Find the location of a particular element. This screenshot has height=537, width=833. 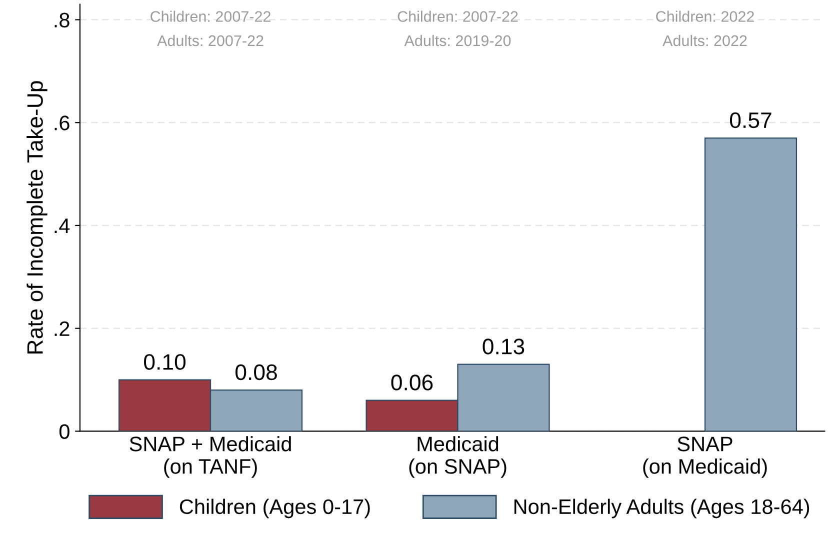

y-tick-label: 0 is located at coordinates (64, 431).